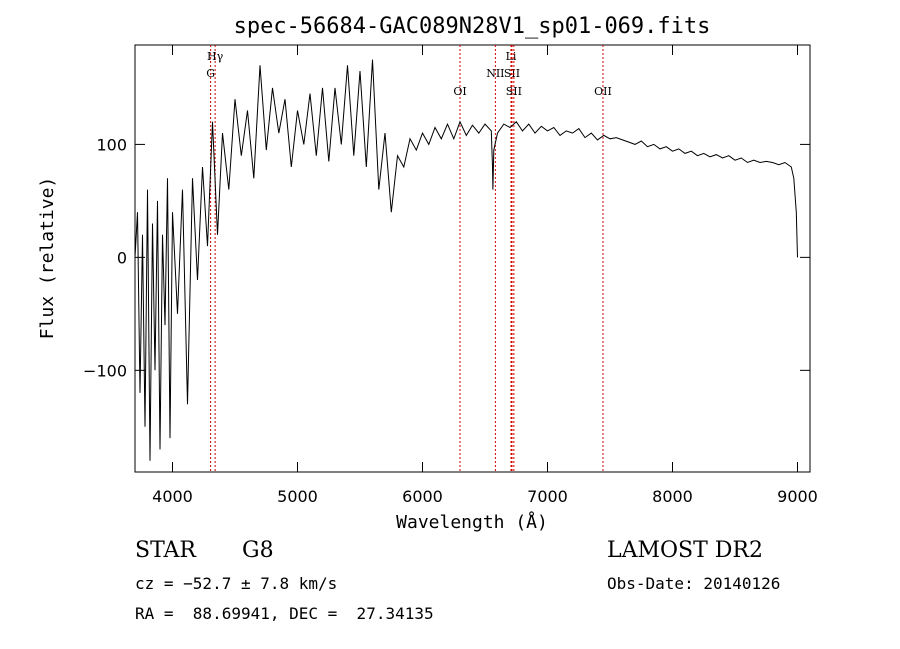 Image resolution: width=900 pixels, height=649 pixels. Describe the element at coordinates (685, 550) in the screenshot. I see `survey-name: LAMOST DR2` at that location.